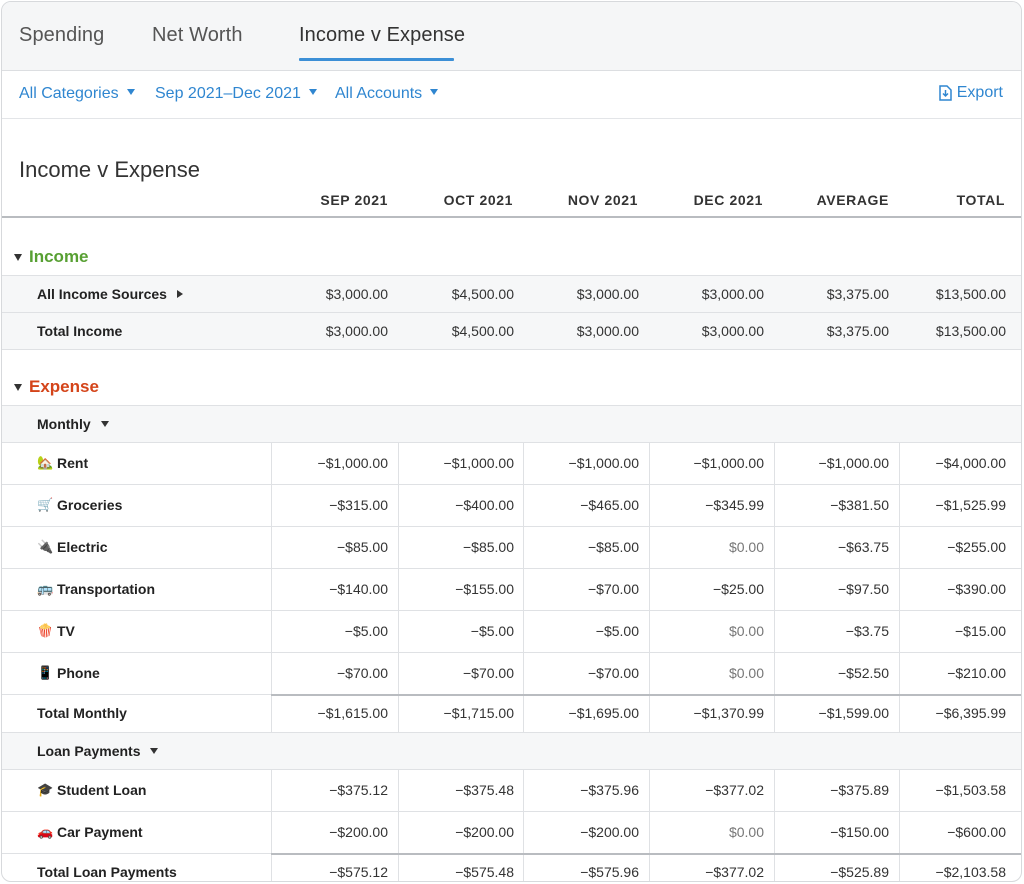  Describe the element at coordinates (197, 35) in the screenshot. I see `tab-net-worth: Net Worth` at that location.